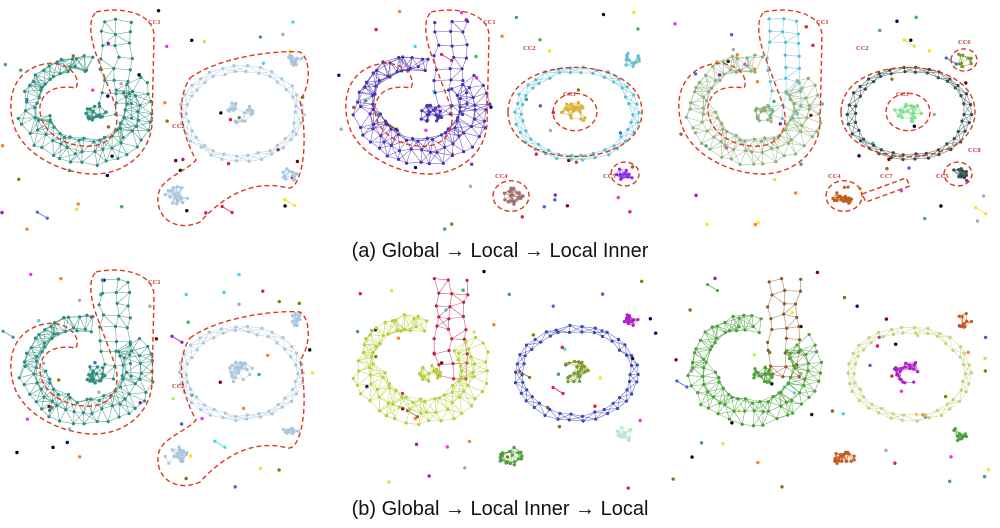  What do you see at coordinates (980, 210) in the screenshot?
I see `noise-edge` at bounding box center [980, 210].